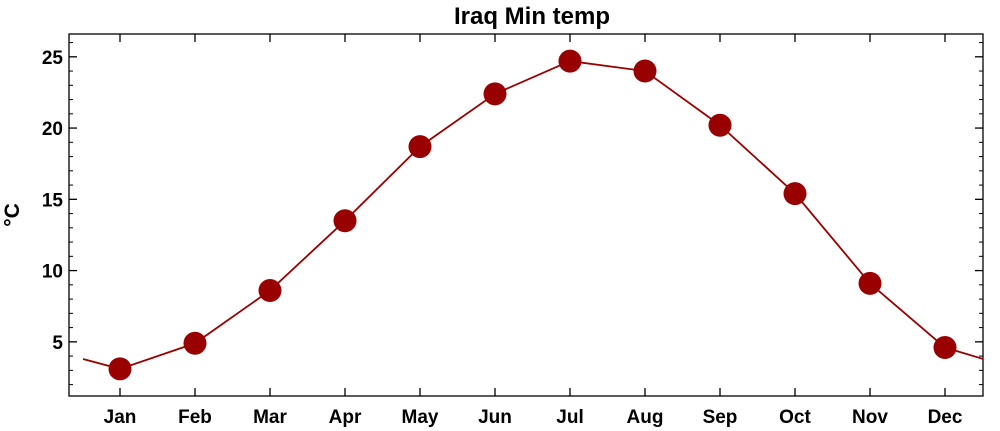 This screenshot has height=431, width=1000. Describe the element at coordinates (57, 343) in the screenshot. I see `y-tick-label: 5` at that location.